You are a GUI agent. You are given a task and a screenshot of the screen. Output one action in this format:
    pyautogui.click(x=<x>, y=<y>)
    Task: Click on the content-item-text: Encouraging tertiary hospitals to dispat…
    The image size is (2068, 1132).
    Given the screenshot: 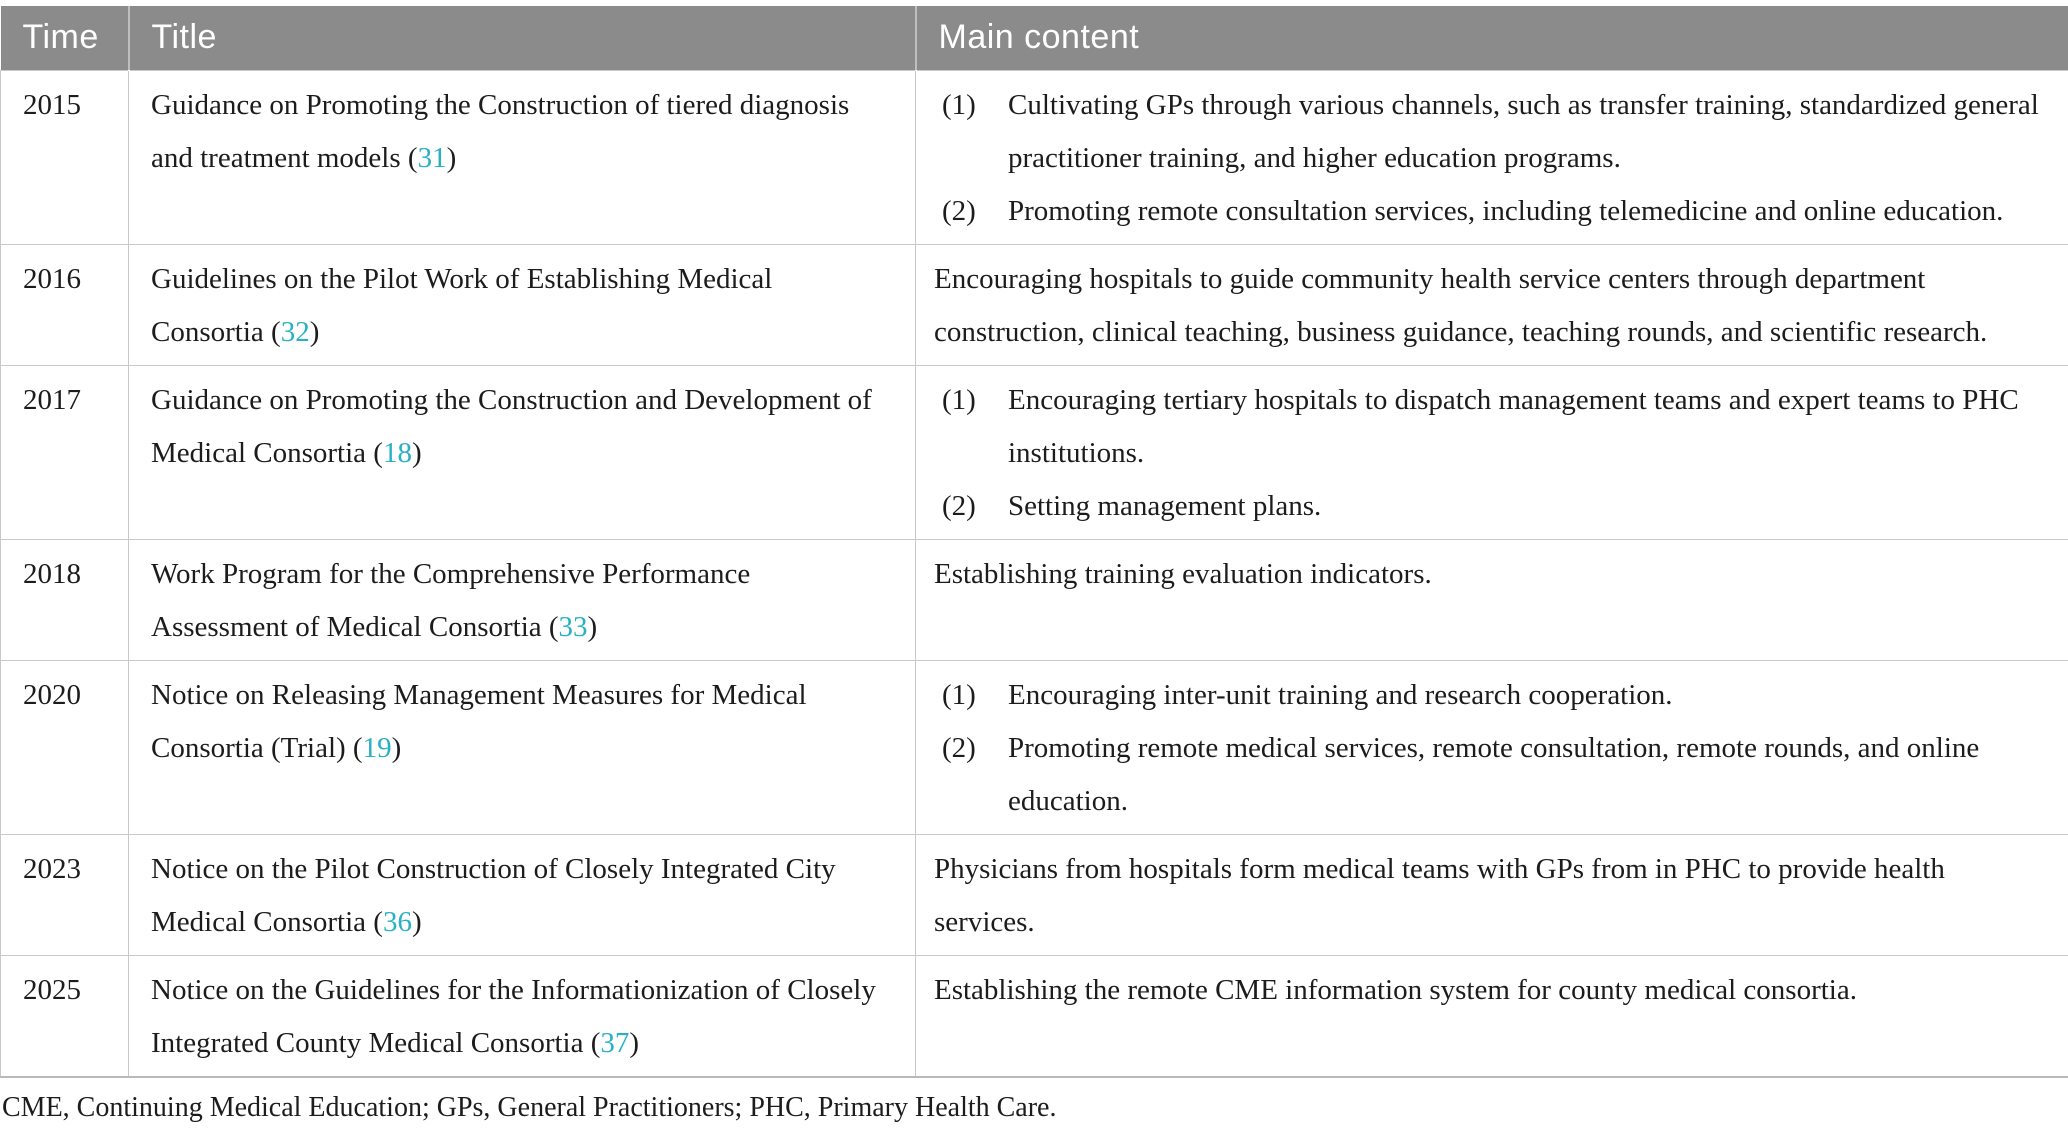 What is the action you would take?
    pyautogui.click(x=1529, y=427)
    